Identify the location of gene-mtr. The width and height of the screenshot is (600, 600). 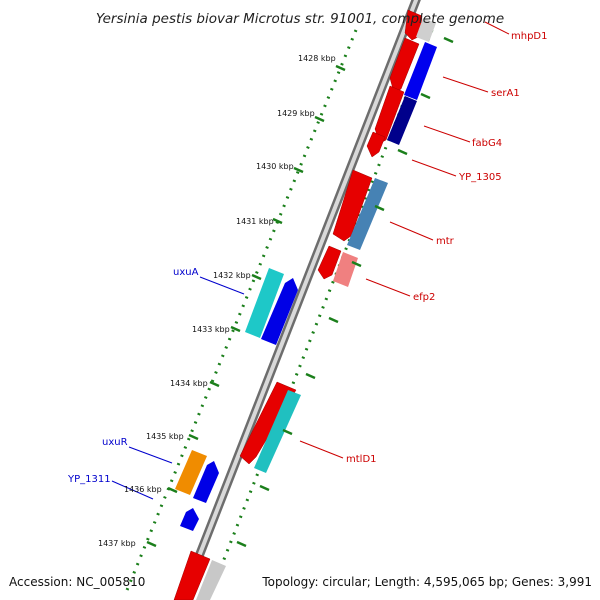
(352, 205).